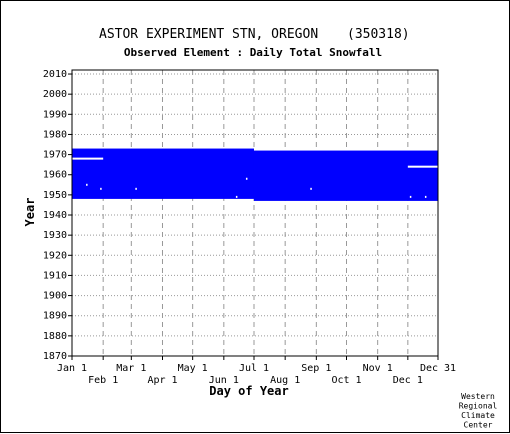 The width and height of the screenshot is (510, 434). What do you see at coordinates (285, 380) in the screenshot?
I see `x-tick-label: Aug 1` at bounding box center [285, 380].